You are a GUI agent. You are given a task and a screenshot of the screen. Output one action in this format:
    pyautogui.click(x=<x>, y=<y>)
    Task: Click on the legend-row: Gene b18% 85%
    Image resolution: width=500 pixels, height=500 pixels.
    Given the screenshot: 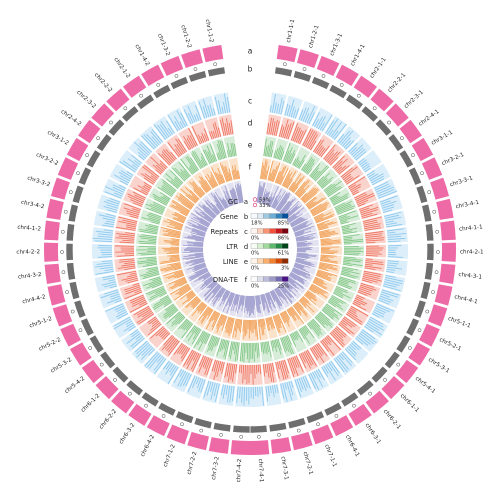 What is the action you would take?
    pyautogui.click(x=254, y=220)
    